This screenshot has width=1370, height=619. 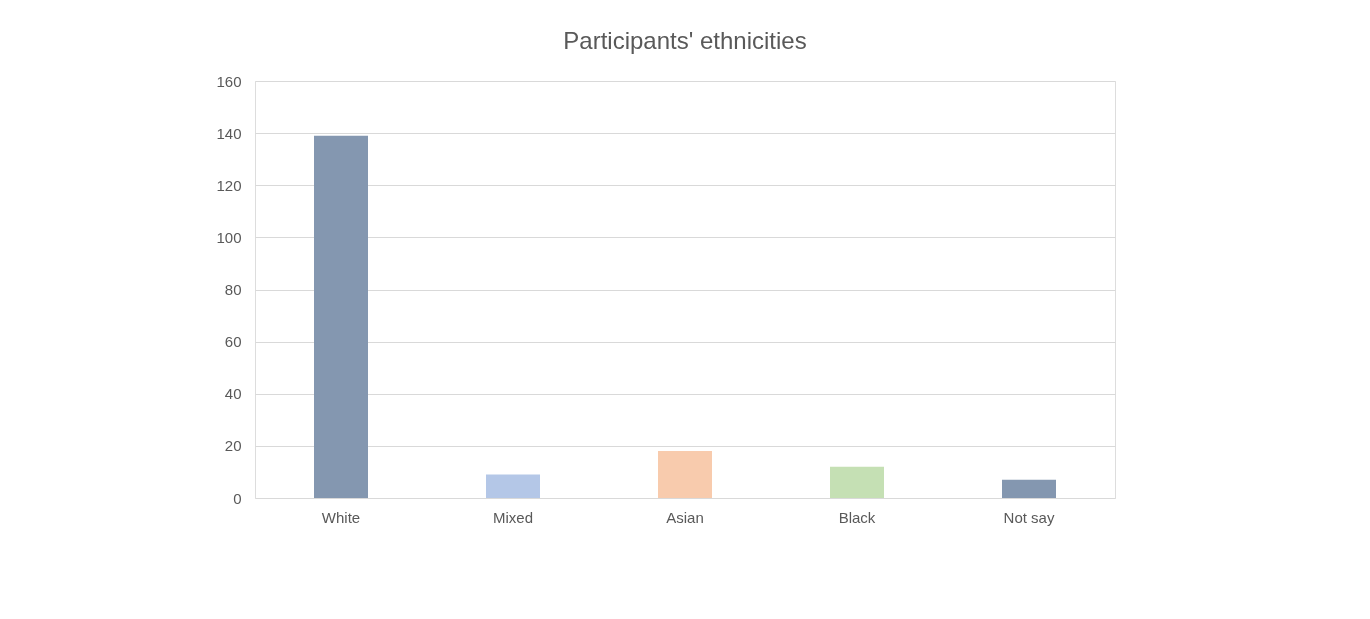 I want to click on y-tick-label: 40, so click(x=233, y=394).